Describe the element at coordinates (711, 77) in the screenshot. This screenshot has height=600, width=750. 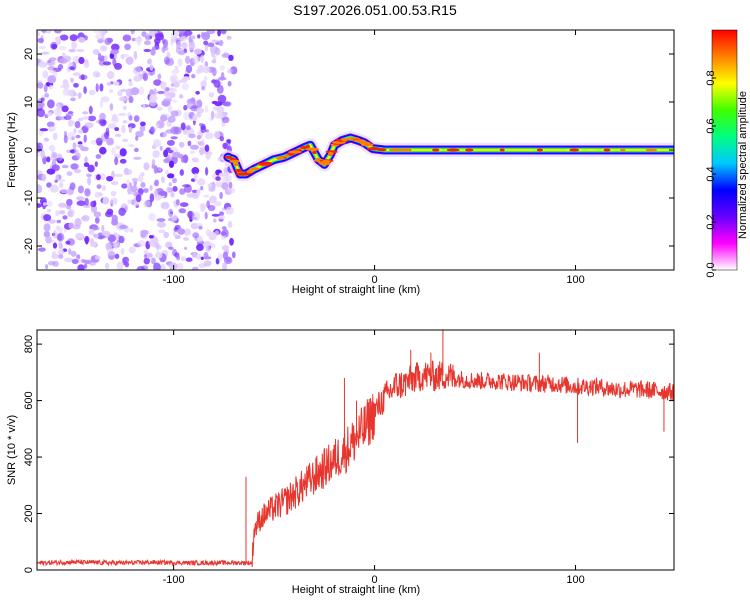
I see `colorbar-tick-label: 0.8` at that location.